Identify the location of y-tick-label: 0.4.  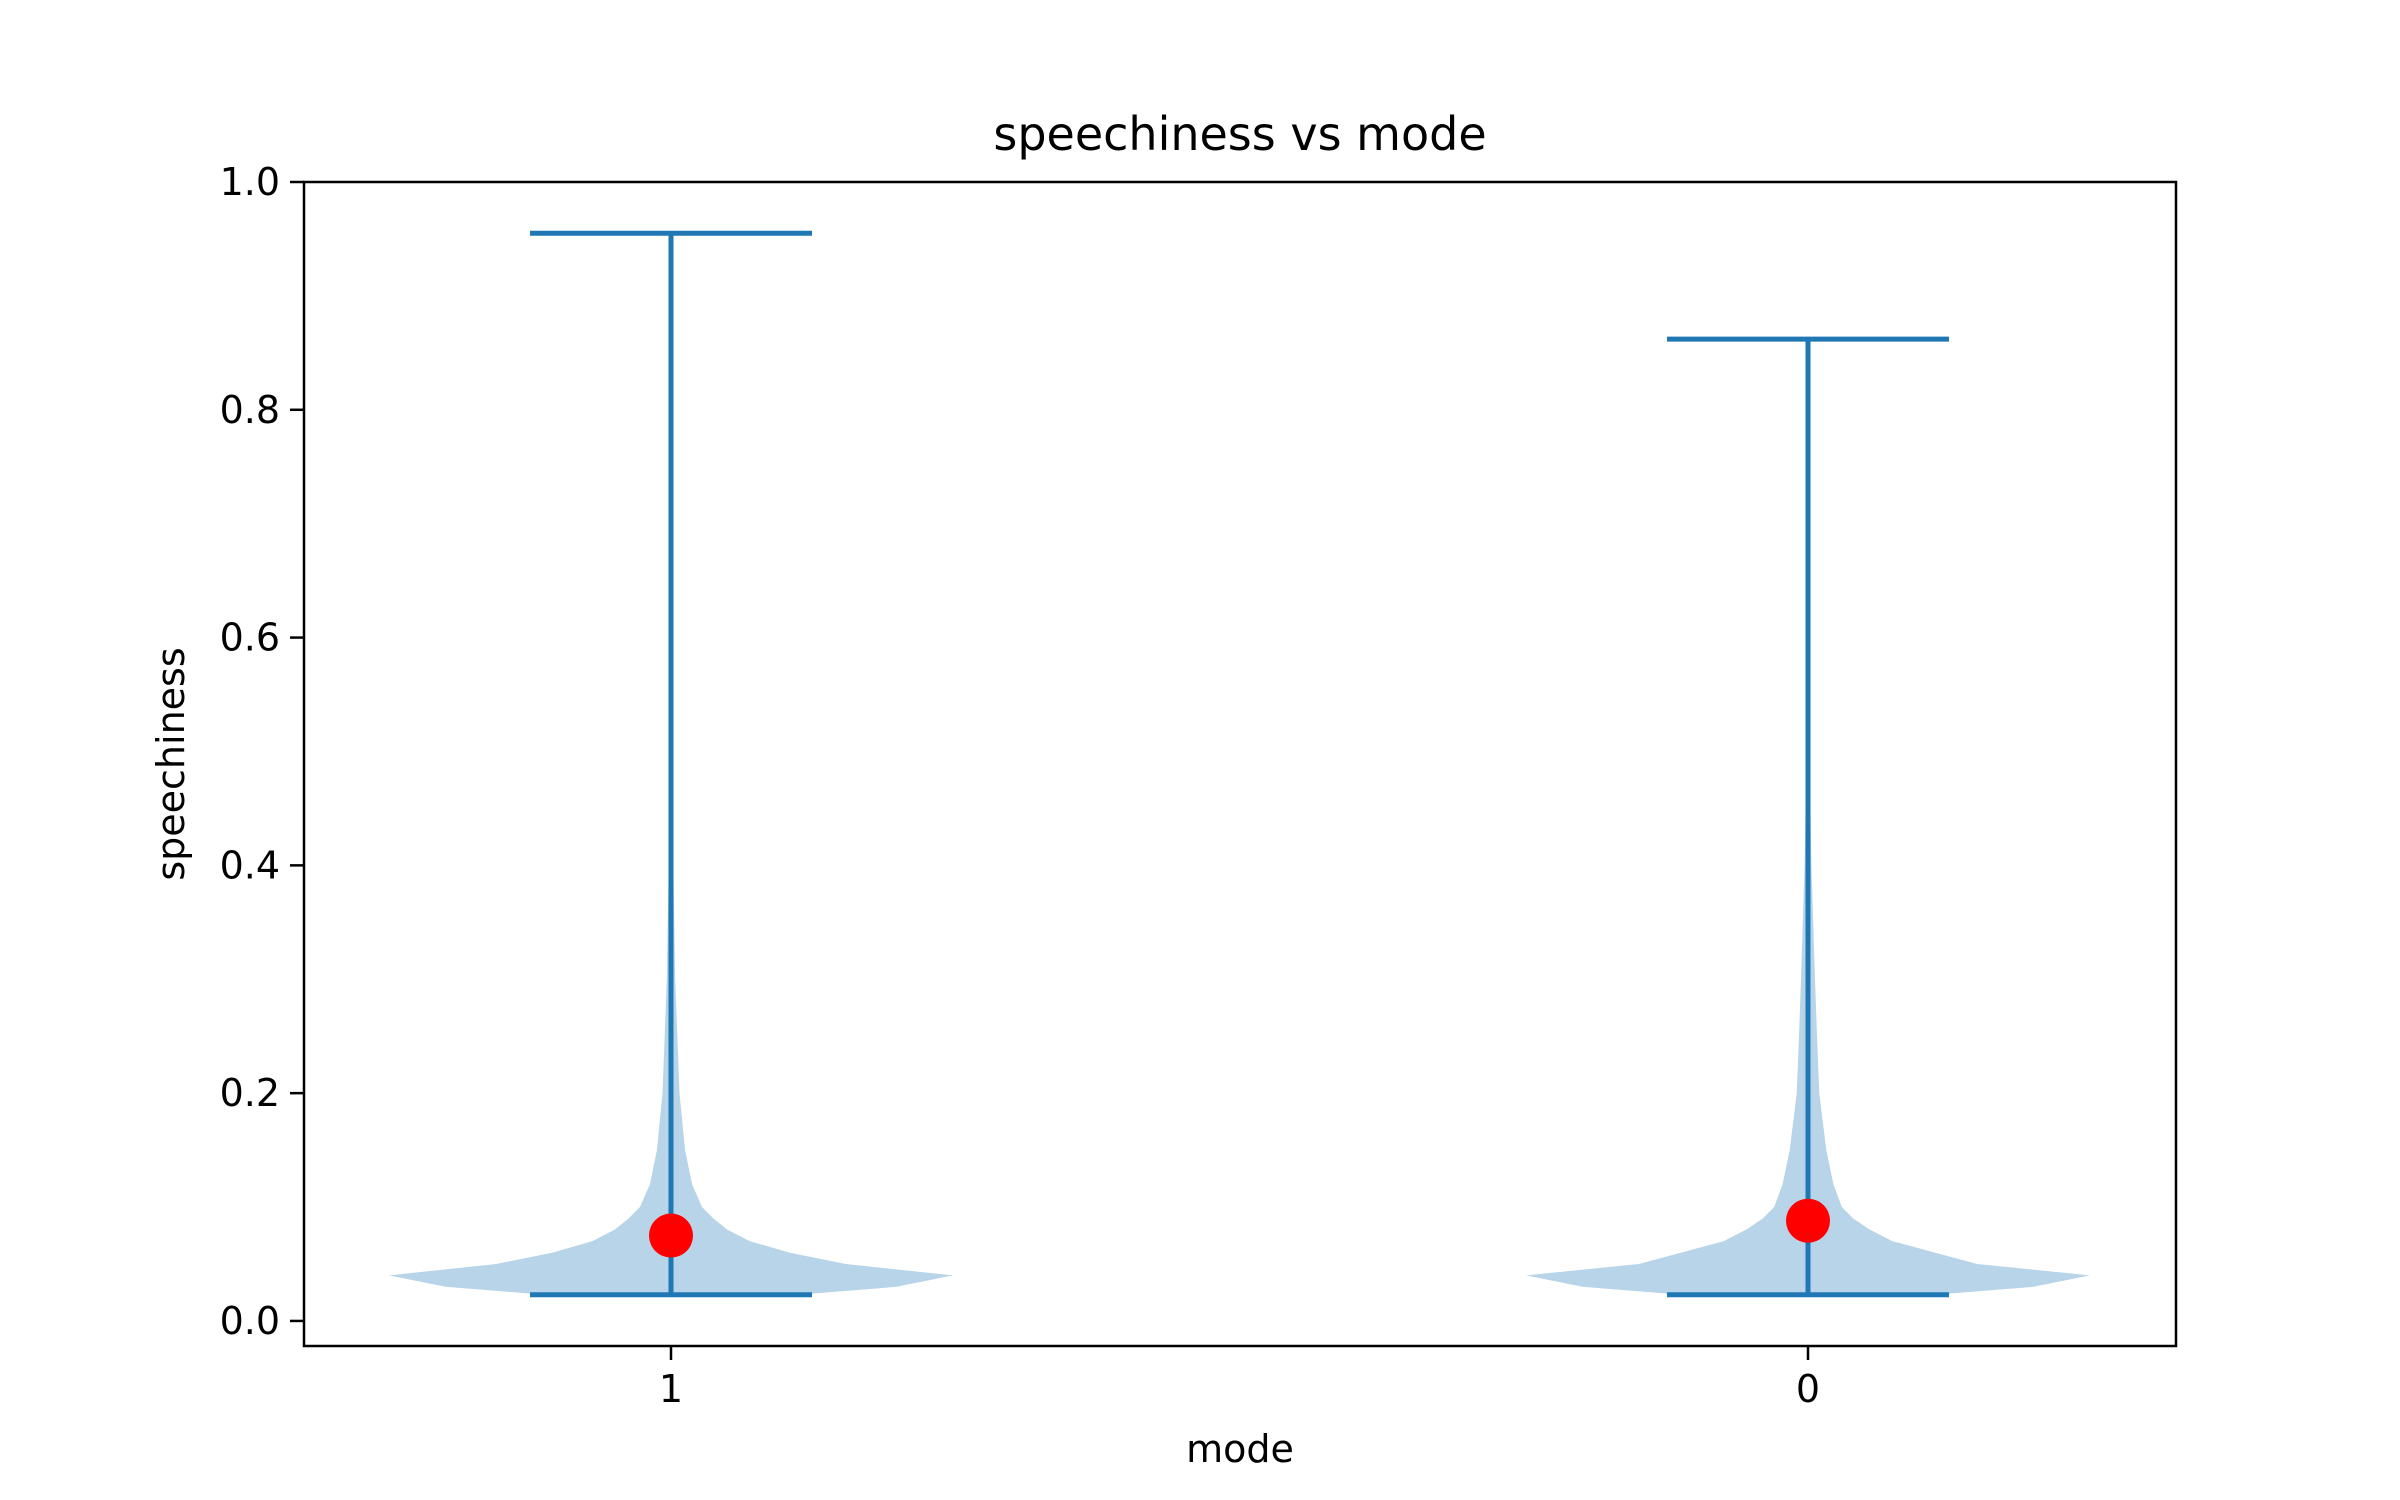
(250, 865).